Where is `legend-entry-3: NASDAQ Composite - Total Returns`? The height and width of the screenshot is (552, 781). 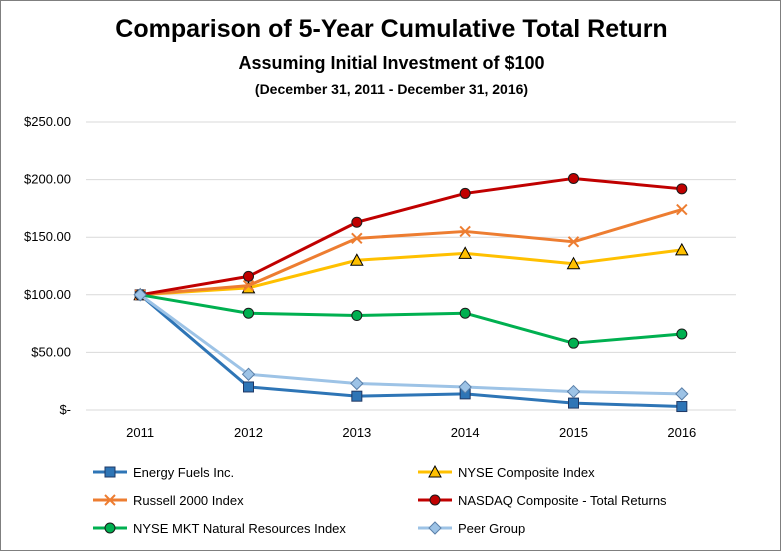
legend-entry-3: NASDAQ Composite - Total Returns is located at coordinates (542, 500).